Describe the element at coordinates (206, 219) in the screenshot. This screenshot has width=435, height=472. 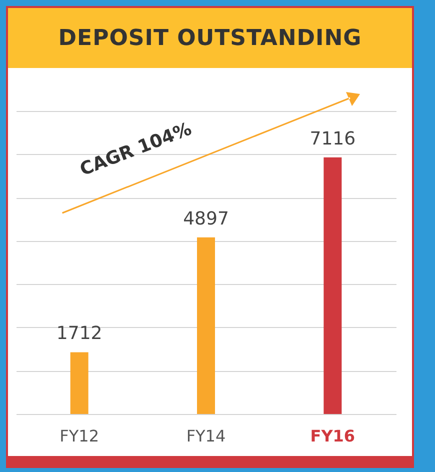
I see `data-label: 4897` at that location.